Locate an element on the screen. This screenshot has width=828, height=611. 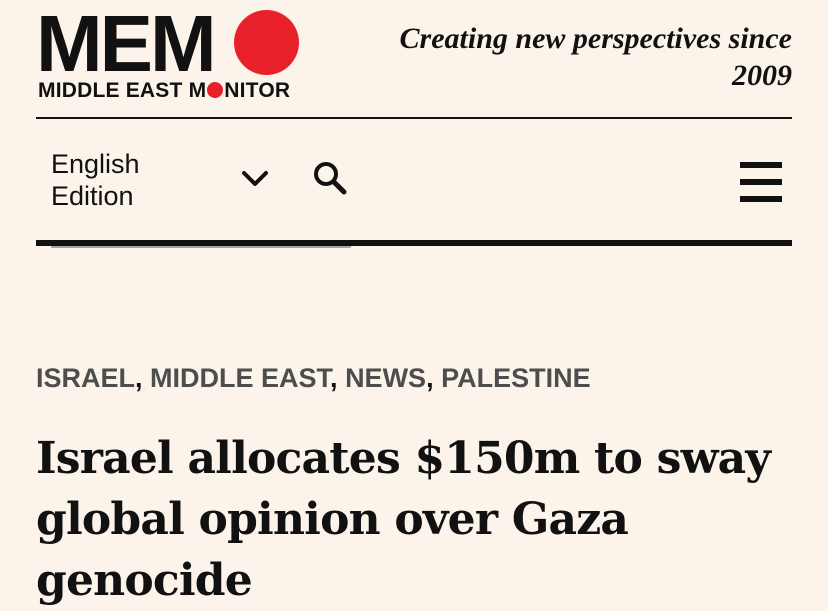
site-logo: MEM MIDDLE EAST M NITOR is located at coordinates (171, 54).